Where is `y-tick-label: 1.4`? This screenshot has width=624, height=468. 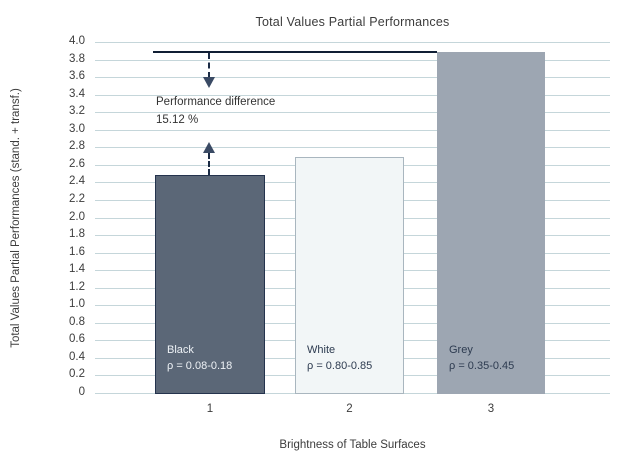 y-tick-label: 1.4 is located at coordinates (77, 269).